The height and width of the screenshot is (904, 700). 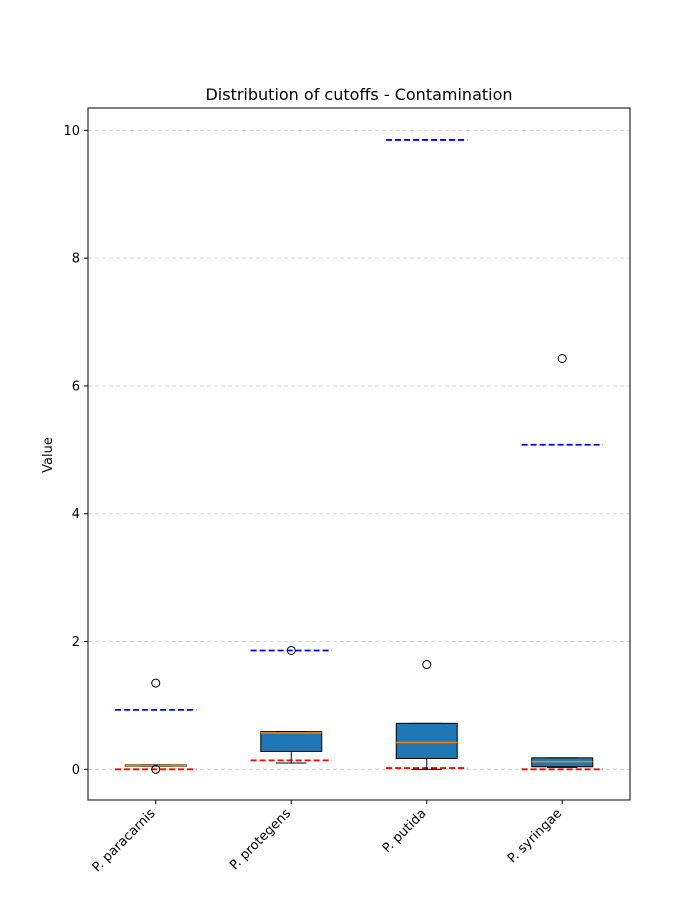 I want to click on y-axis-ticks: 0 2 4 6 8 10, so click(x=75, y=451).